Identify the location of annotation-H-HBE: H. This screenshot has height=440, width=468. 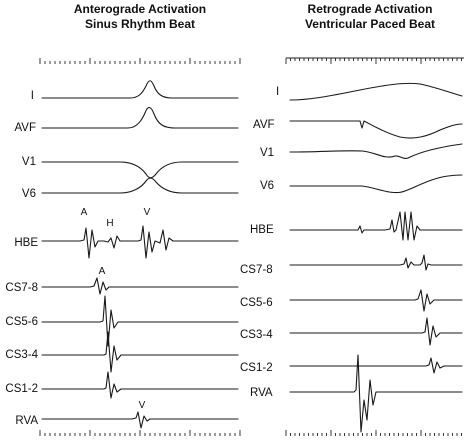
(109, 223).